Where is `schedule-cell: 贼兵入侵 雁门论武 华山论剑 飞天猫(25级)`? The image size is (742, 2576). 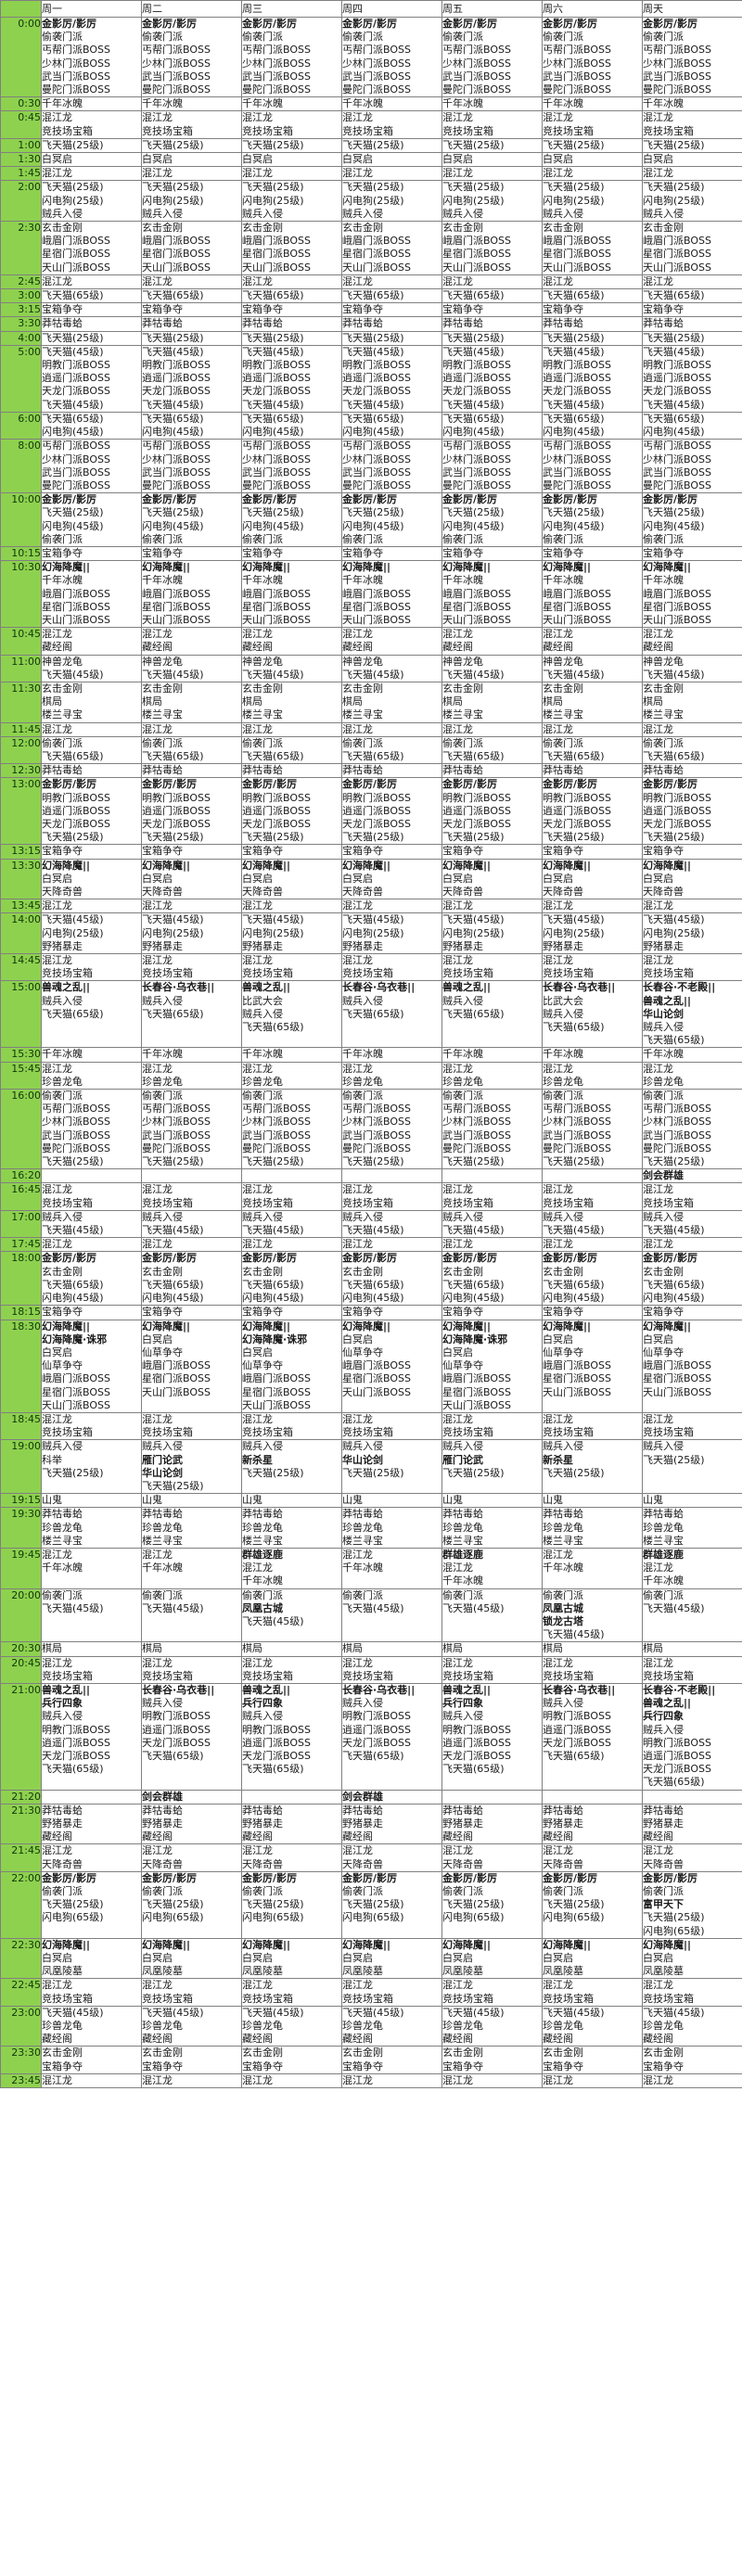 schedule-cell: 贼兵入侵 雁门论武 华山论剑 飞天猫(25级) is located at coordinates (191, 1467).